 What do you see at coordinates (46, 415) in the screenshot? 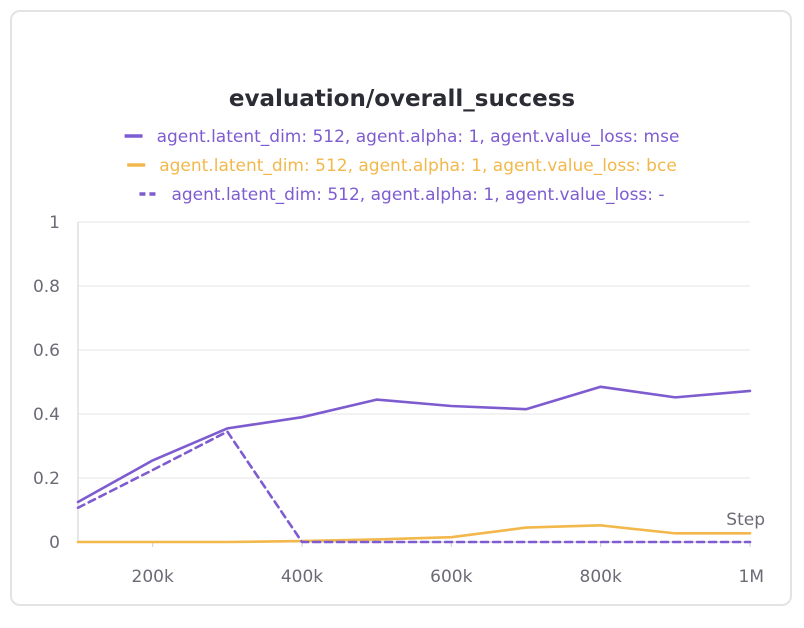
I see `y-tick-label: 0.4` at bounding box center [46, 415].